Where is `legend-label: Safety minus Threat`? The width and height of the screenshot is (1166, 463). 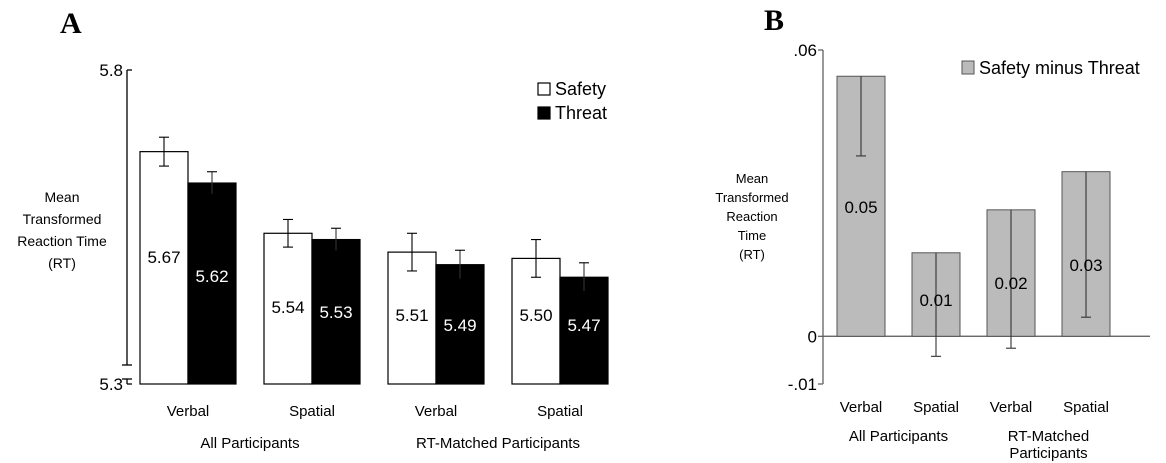
legend-label: Safety minus Threat is located at coordinates (1059, 68).